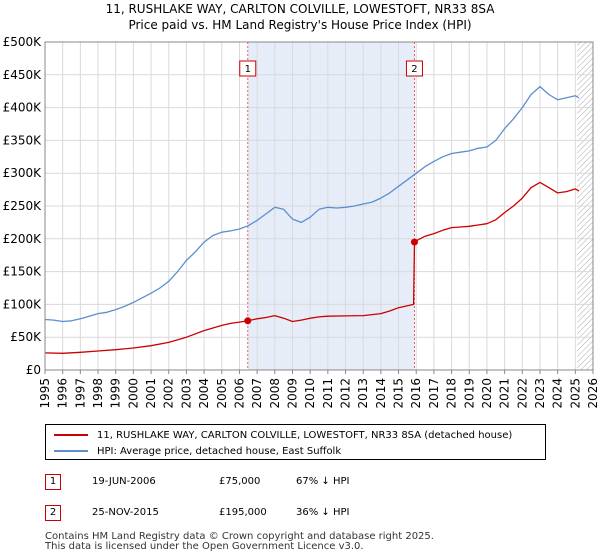 This screenshot has height=560, width=600. Describe the element at coordinates (381, 393) in the screenshot. I see `x-tick-label: 2014` at that location.